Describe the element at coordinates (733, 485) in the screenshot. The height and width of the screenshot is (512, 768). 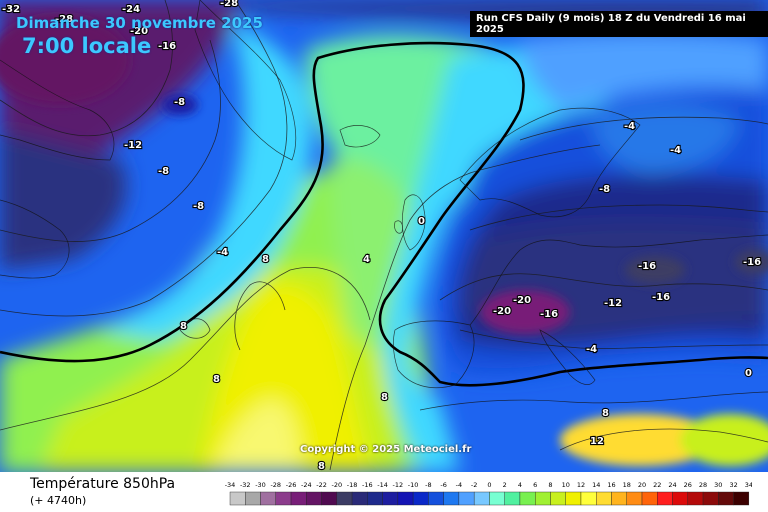
I see `legend-tick-label: 32` at that location.